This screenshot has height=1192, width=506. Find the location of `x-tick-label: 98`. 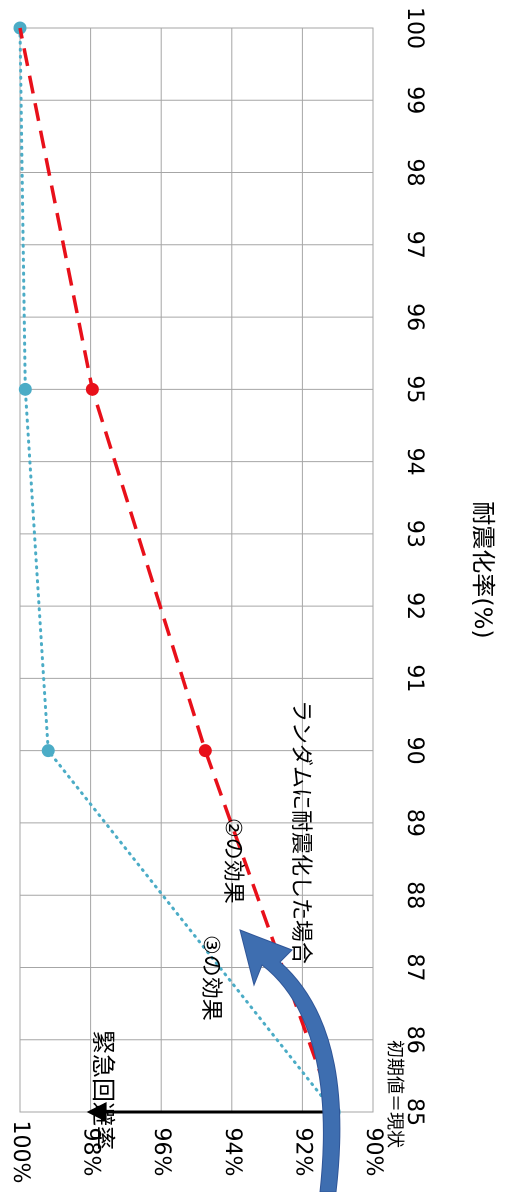

x-tick-label: 98 is located at coordinates (414, 173).